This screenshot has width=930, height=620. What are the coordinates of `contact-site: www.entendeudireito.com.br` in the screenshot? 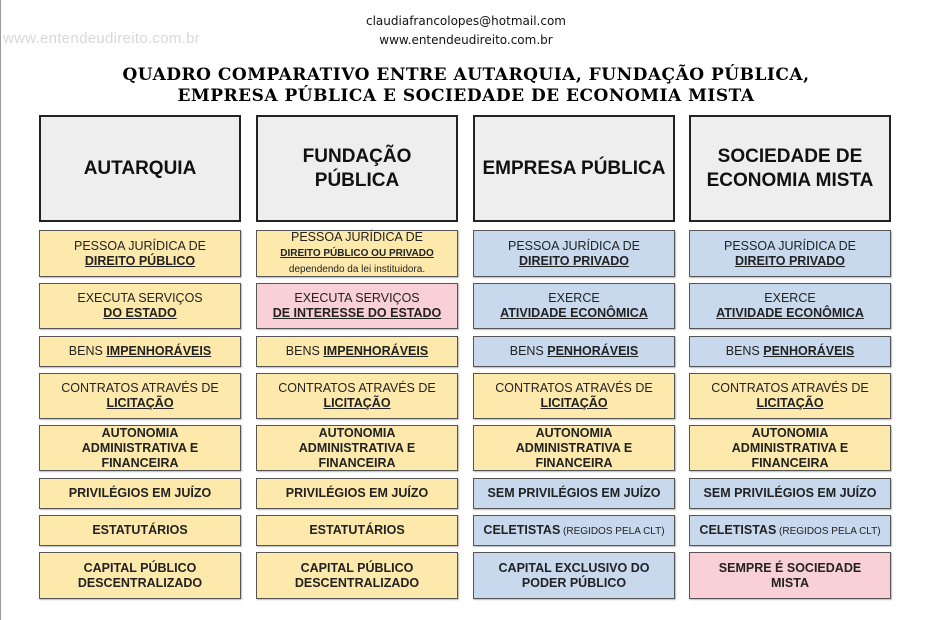 It's located at (466, 40).